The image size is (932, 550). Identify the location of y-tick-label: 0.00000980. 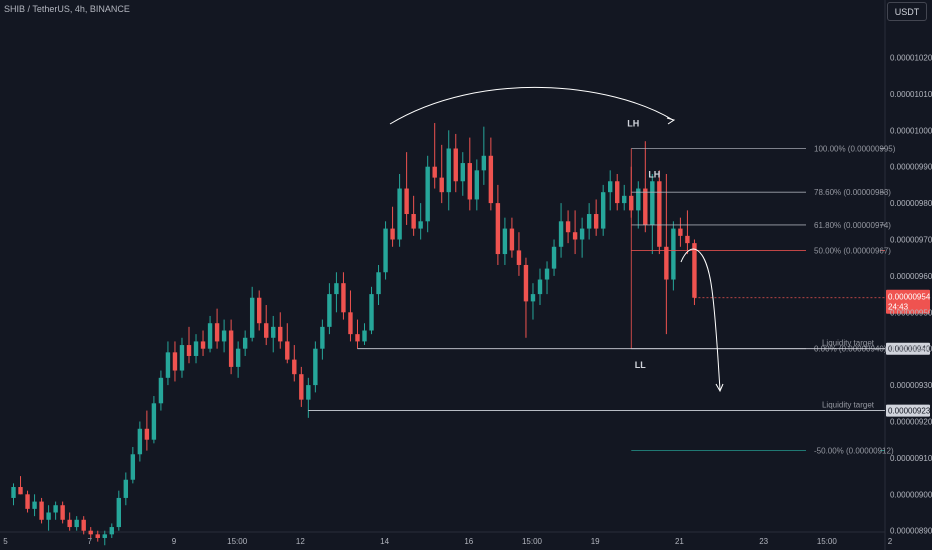
(911, 203).